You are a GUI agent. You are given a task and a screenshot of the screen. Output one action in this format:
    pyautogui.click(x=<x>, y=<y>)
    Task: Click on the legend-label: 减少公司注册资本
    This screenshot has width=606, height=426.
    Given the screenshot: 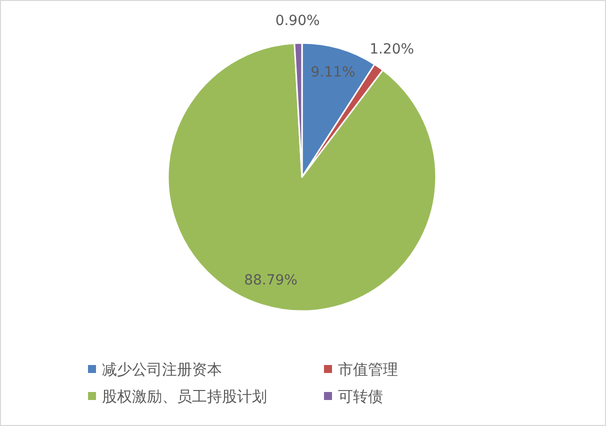 What is the action you would take?
    pyautogui.click(x=162, y=369)
    